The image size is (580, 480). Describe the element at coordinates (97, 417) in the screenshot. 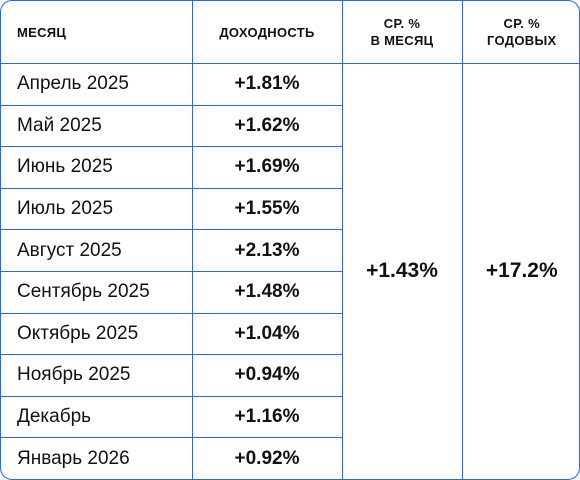

I see `row-month: Декабрь` at that location.